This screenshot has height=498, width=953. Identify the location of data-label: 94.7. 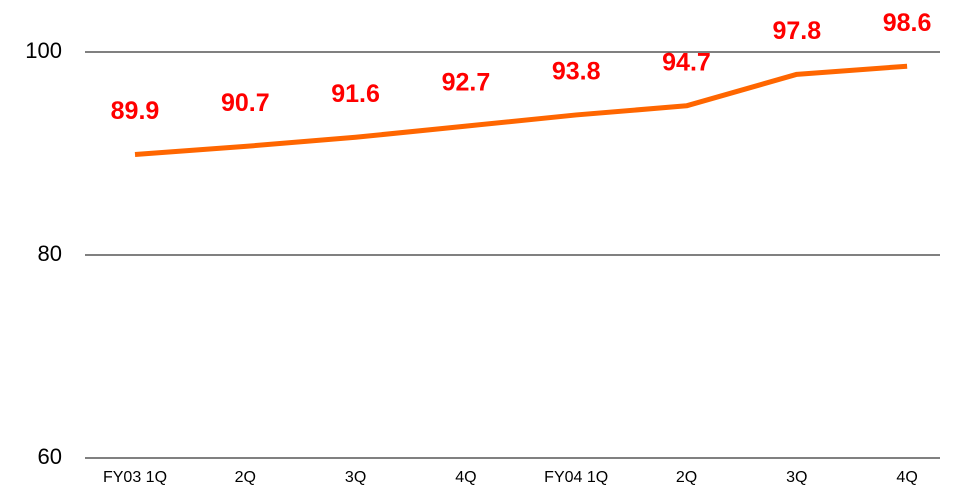
(686, 62).